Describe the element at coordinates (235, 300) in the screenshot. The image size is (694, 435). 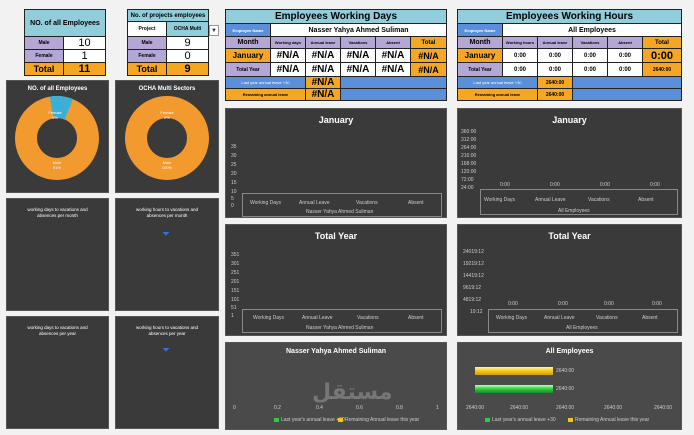
I see `y-tick: 101` at that location.